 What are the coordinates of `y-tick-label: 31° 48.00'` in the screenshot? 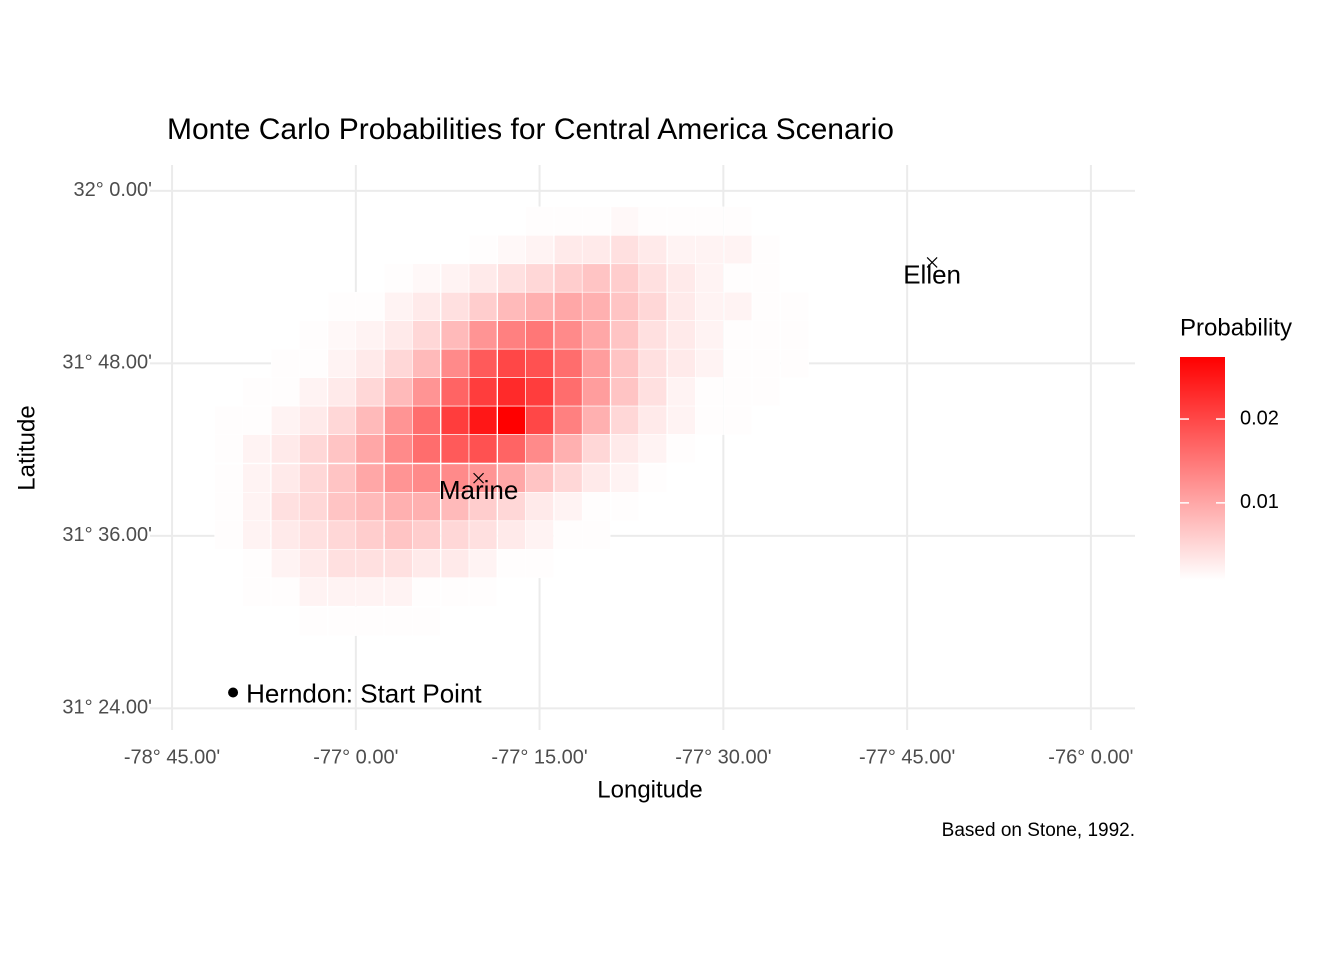 It's located at (107, 363).